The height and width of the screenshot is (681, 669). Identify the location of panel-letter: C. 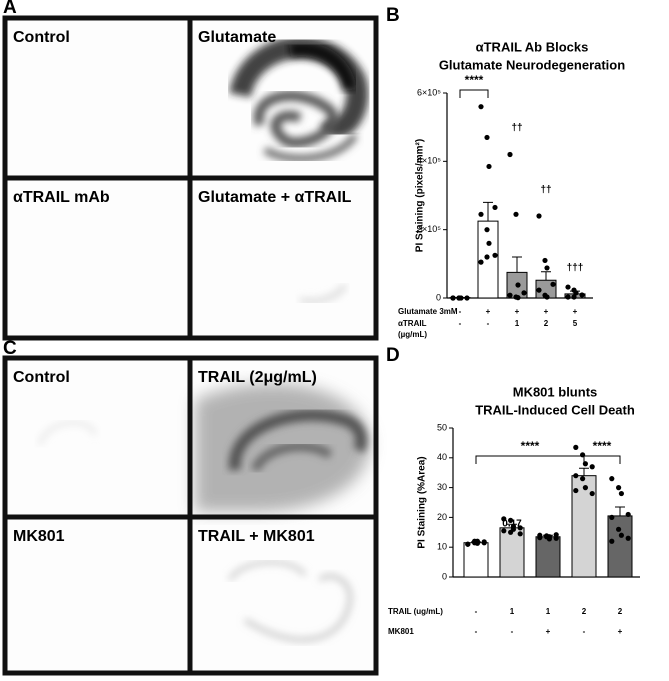
(10, 348).